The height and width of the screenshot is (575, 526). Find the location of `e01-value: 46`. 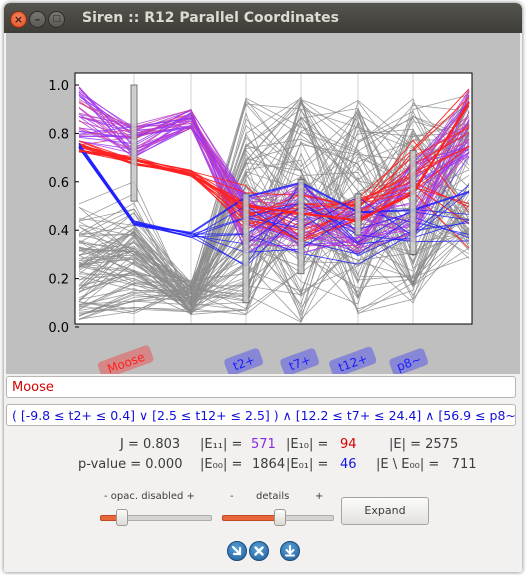

e01-value: 46 is located at coordinates (348, 464).